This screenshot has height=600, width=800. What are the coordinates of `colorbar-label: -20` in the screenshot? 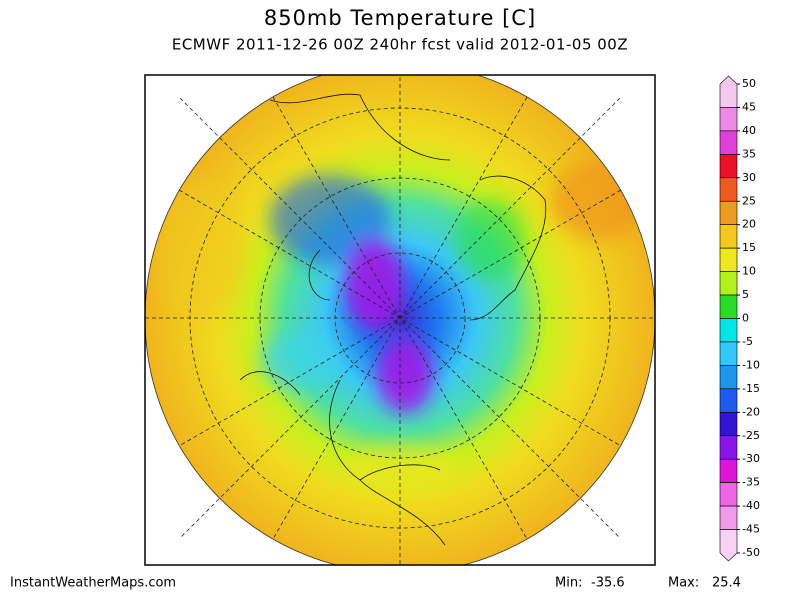 It's located at (751, 411).